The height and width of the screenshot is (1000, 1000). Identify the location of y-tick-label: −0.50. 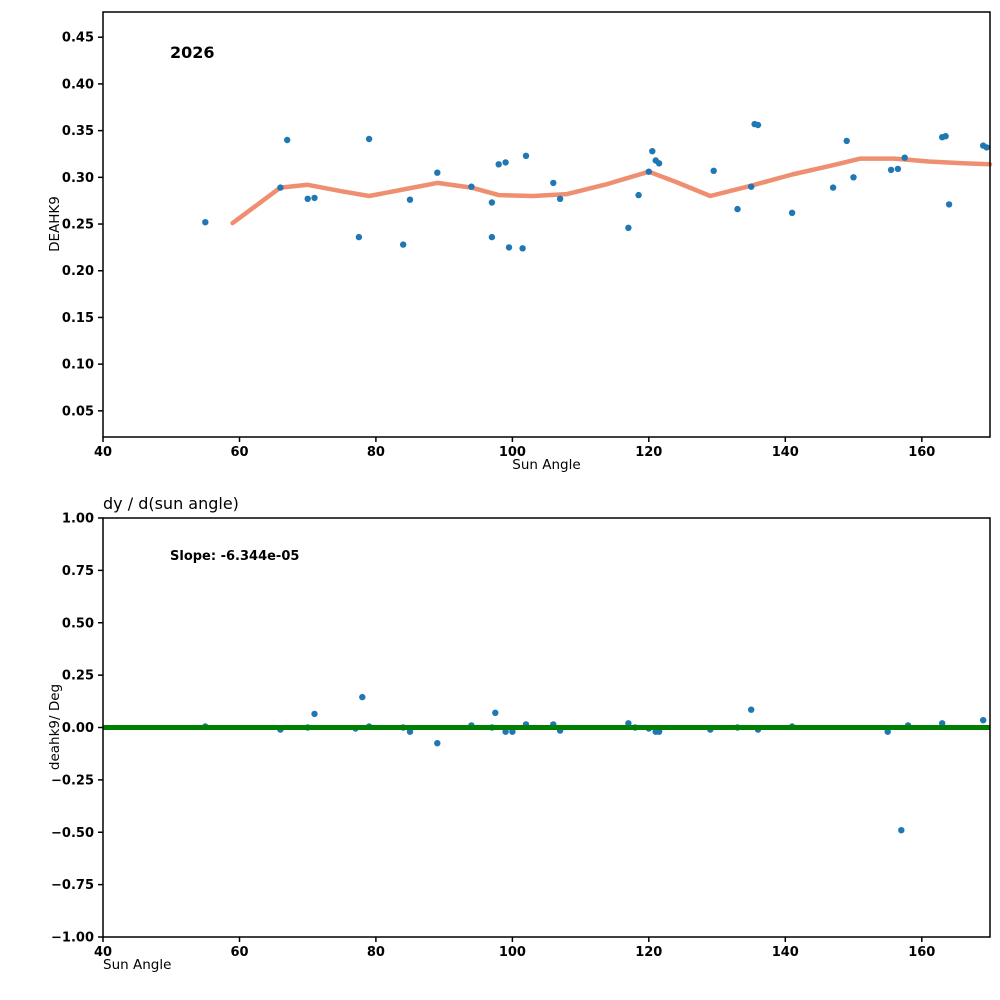
(72, 833).